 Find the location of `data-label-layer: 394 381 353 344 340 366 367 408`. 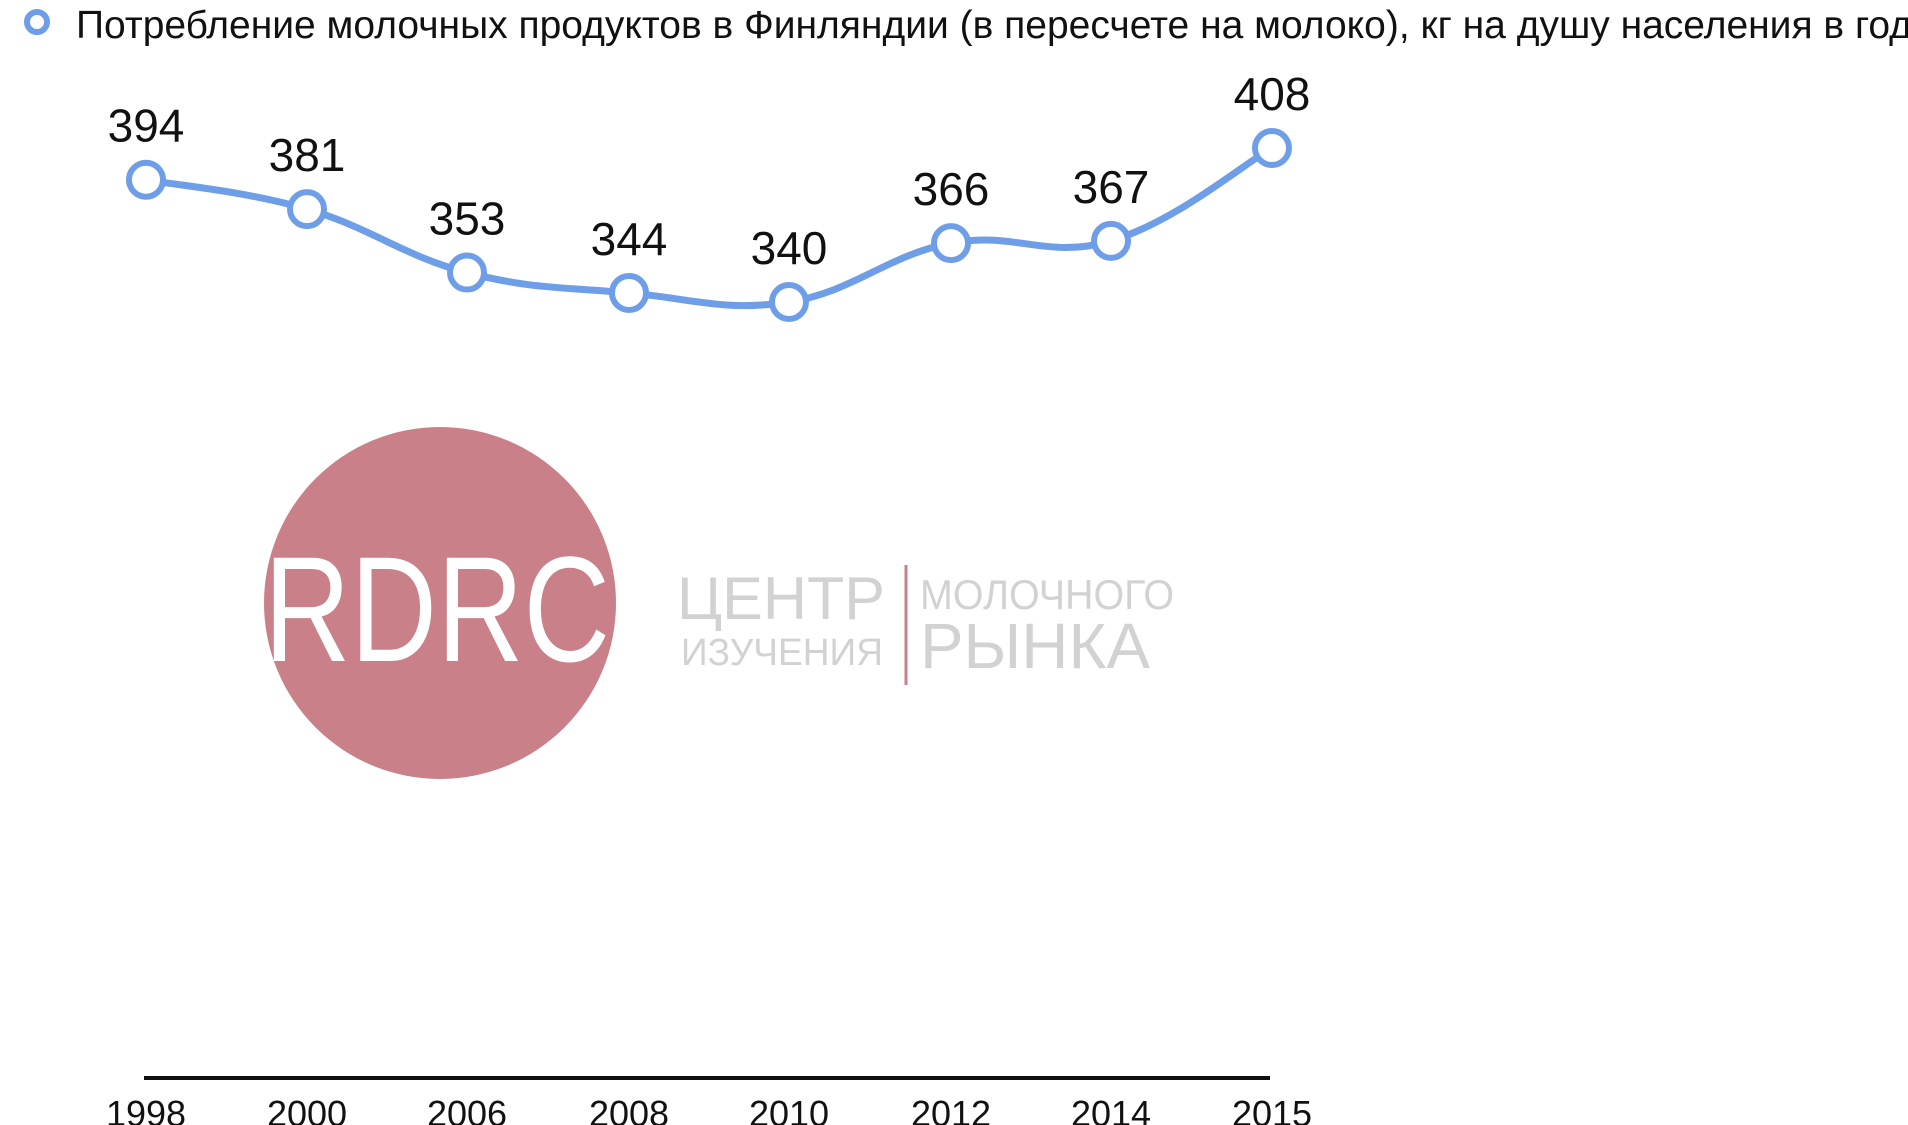

data-label-layer: 394 381 353 344 340 366 367 408 is located at coordinates (709, 171).